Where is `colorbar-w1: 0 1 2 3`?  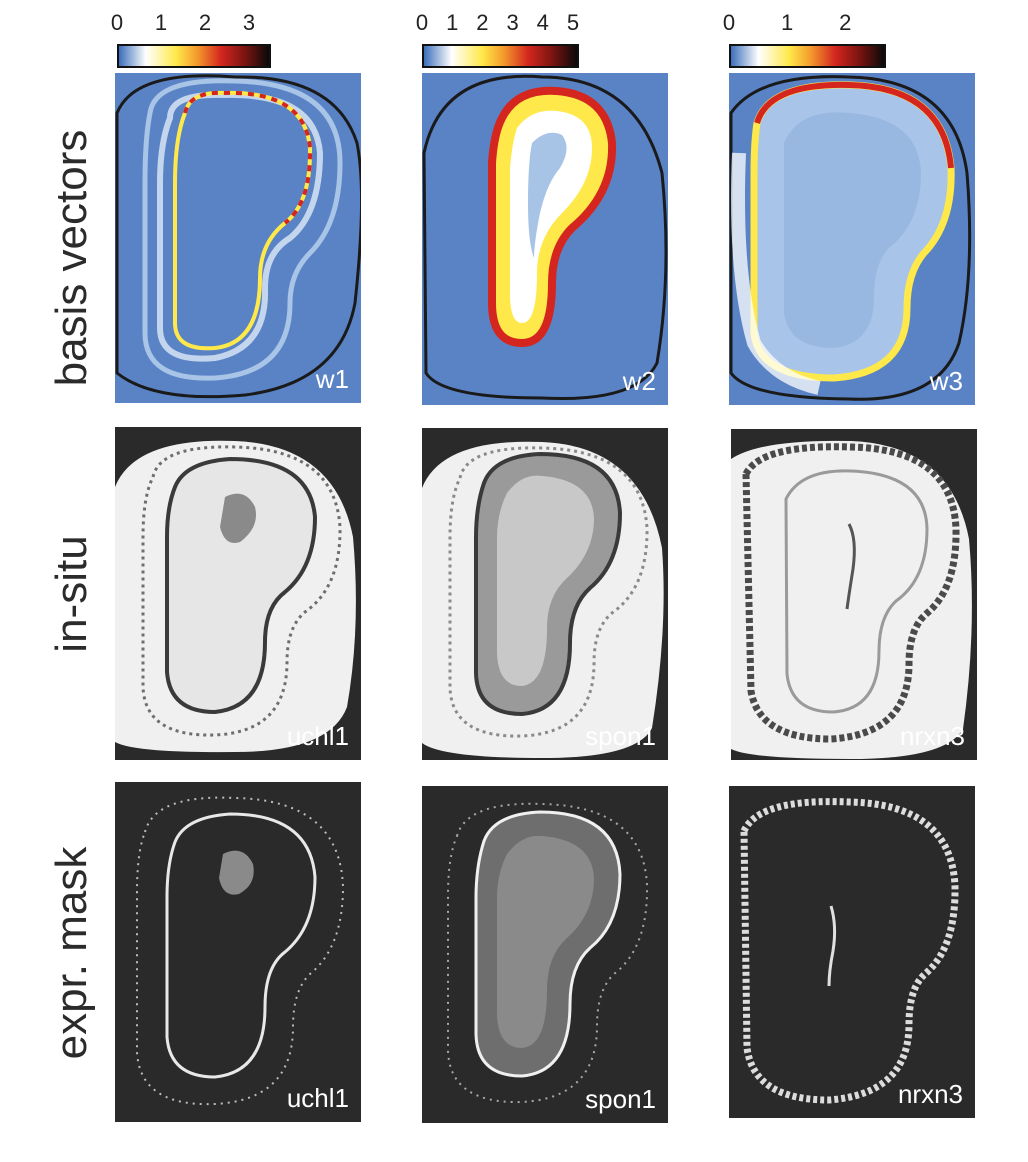
colorbar-w1: 0 1 2 3 is located at coordinates (191, 39).